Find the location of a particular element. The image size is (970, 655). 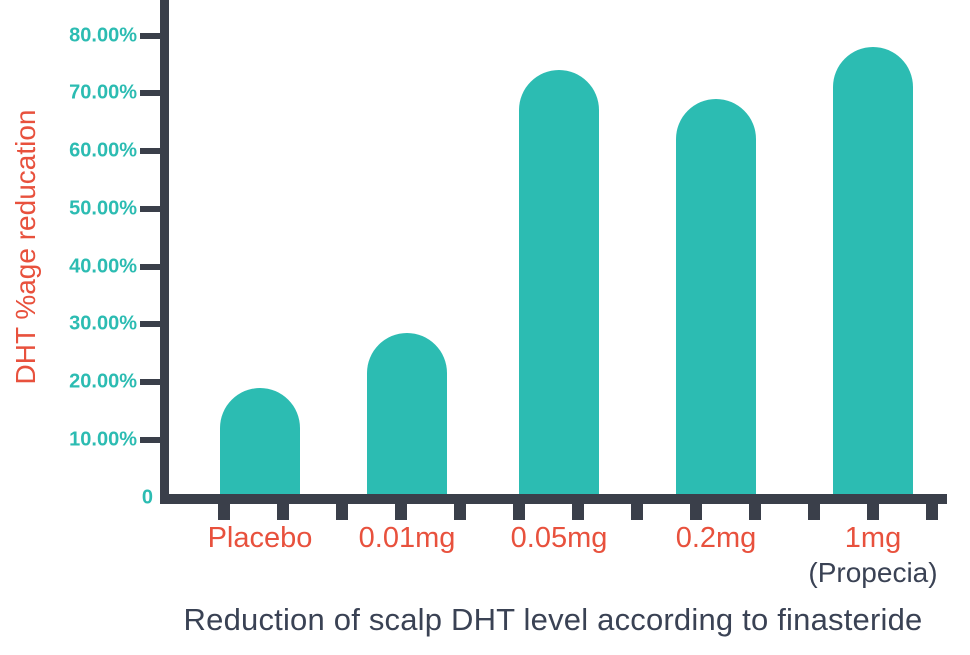

y-axis-line is located at coordinates (164, 252).